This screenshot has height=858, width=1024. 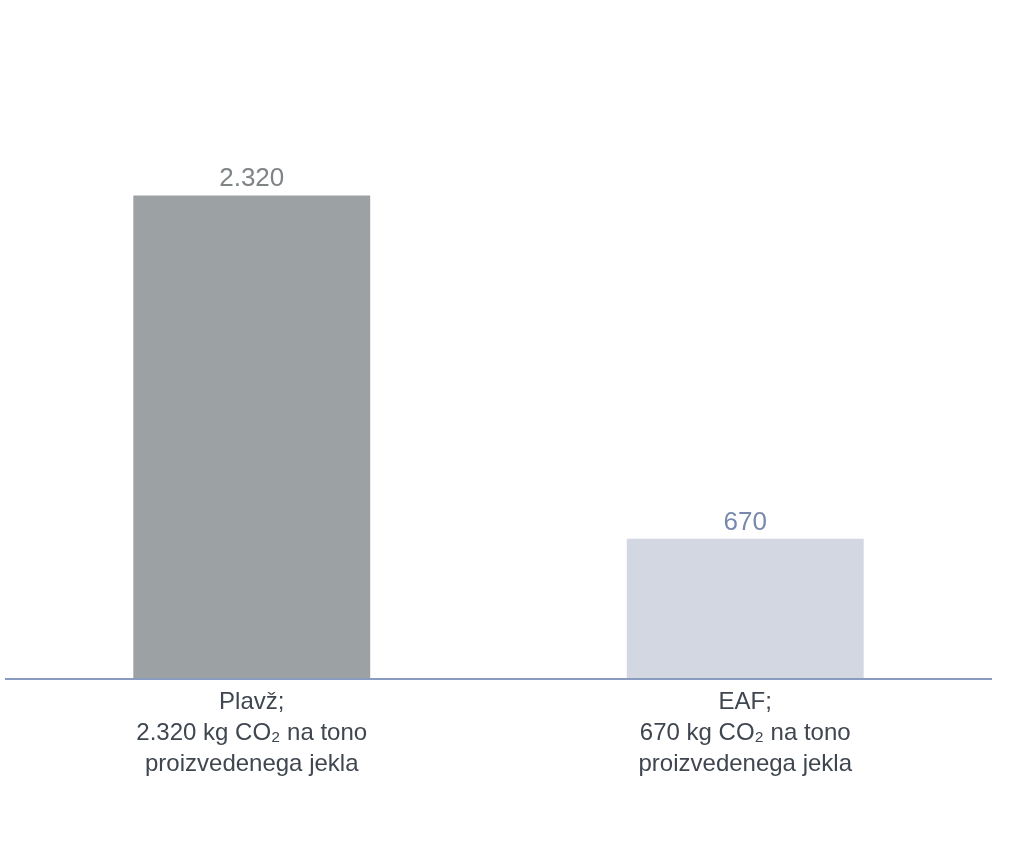 I want to click on data-label: 2.320, so click(x=252, y=177).